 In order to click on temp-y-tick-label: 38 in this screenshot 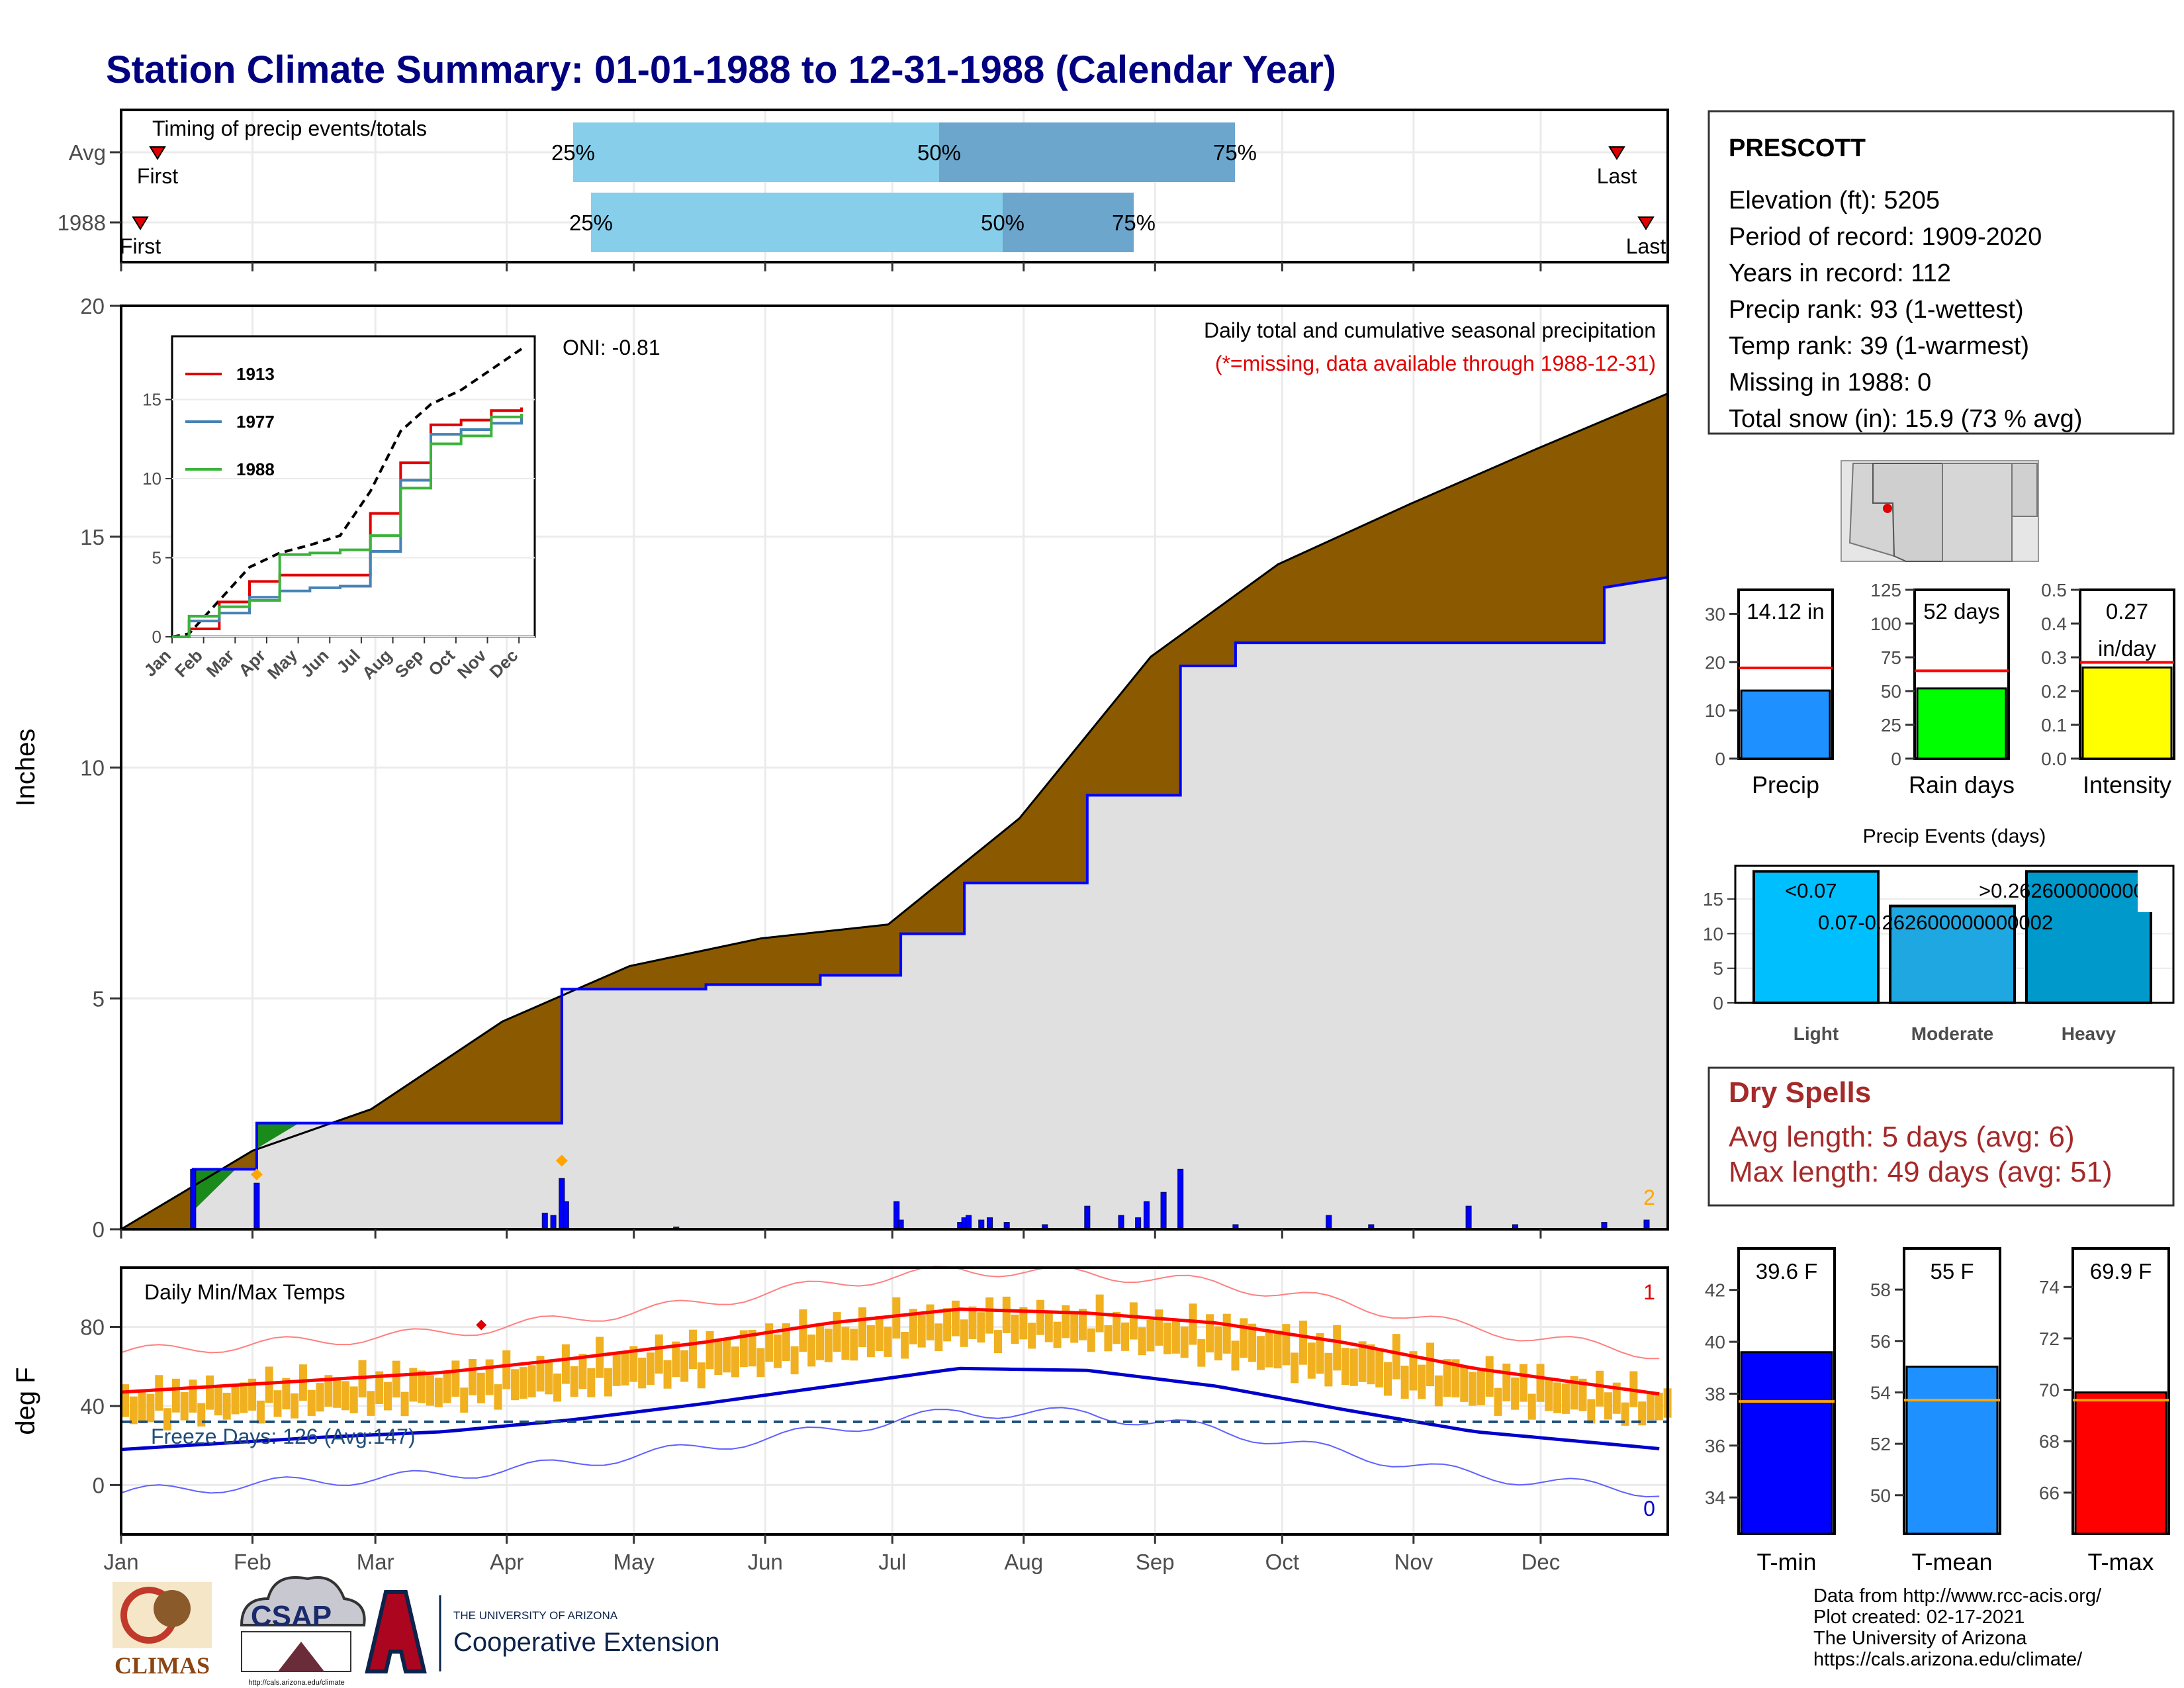, I will do `click(1715, 1393)`.